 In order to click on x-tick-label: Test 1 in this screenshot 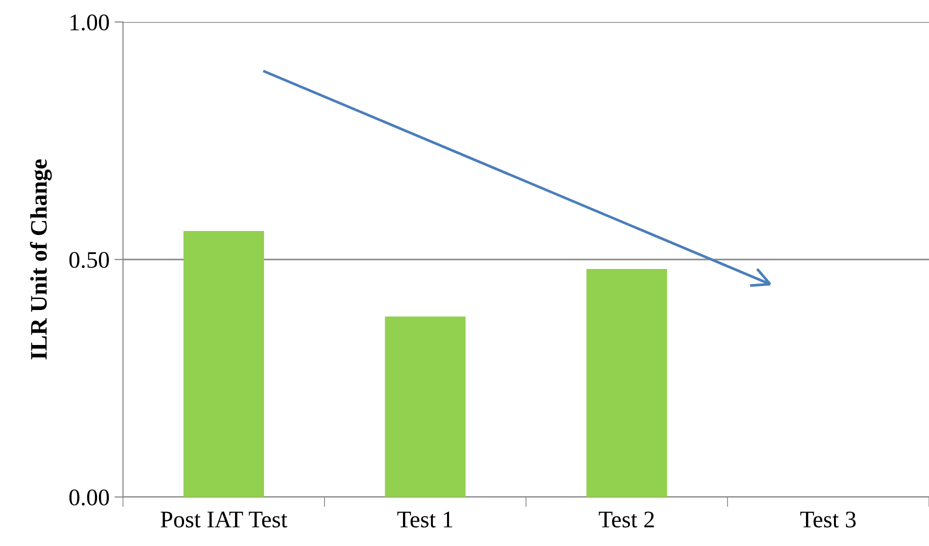, I will do `click(424, 520)`.